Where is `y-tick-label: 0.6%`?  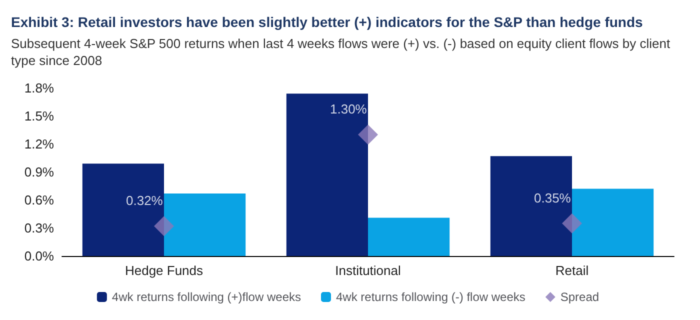 y-tick-label: 0.6% is located at coordinates (39, 200).